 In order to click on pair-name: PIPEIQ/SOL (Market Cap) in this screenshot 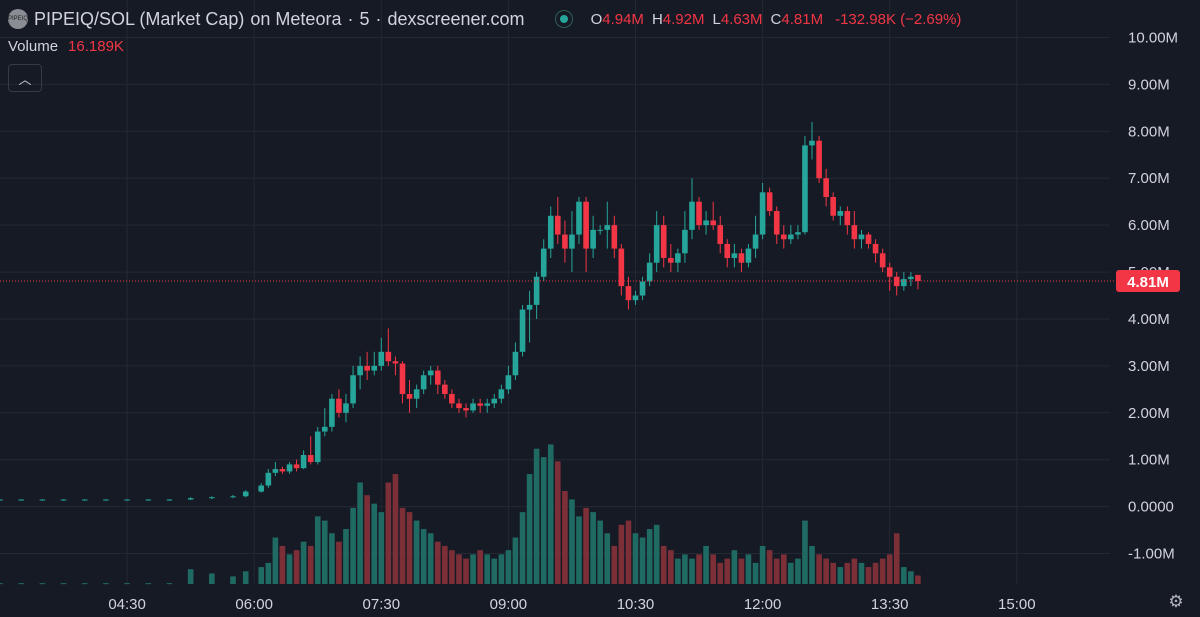, I will do `click(139, 18)`.